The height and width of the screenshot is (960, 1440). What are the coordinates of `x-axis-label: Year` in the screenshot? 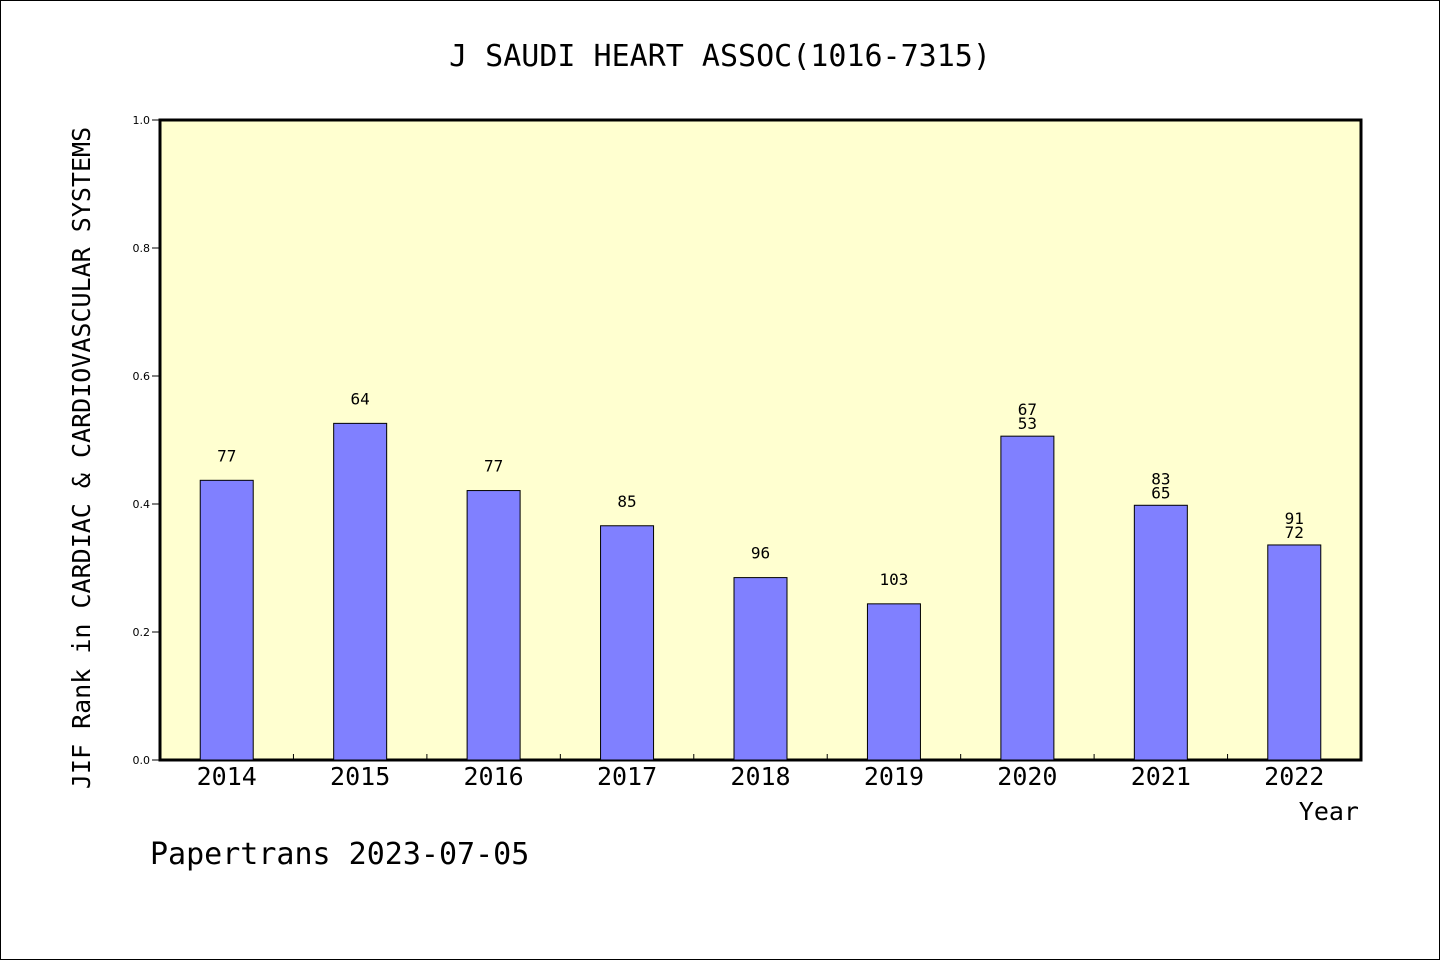 It's located at (1329, 811).